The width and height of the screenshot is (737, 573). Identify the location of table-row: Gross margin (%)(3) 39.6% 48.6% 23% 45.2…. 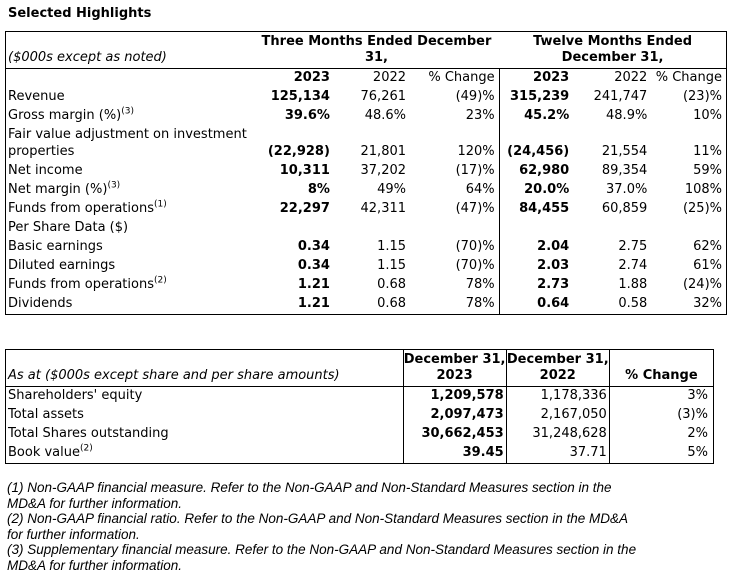
(366, 116).